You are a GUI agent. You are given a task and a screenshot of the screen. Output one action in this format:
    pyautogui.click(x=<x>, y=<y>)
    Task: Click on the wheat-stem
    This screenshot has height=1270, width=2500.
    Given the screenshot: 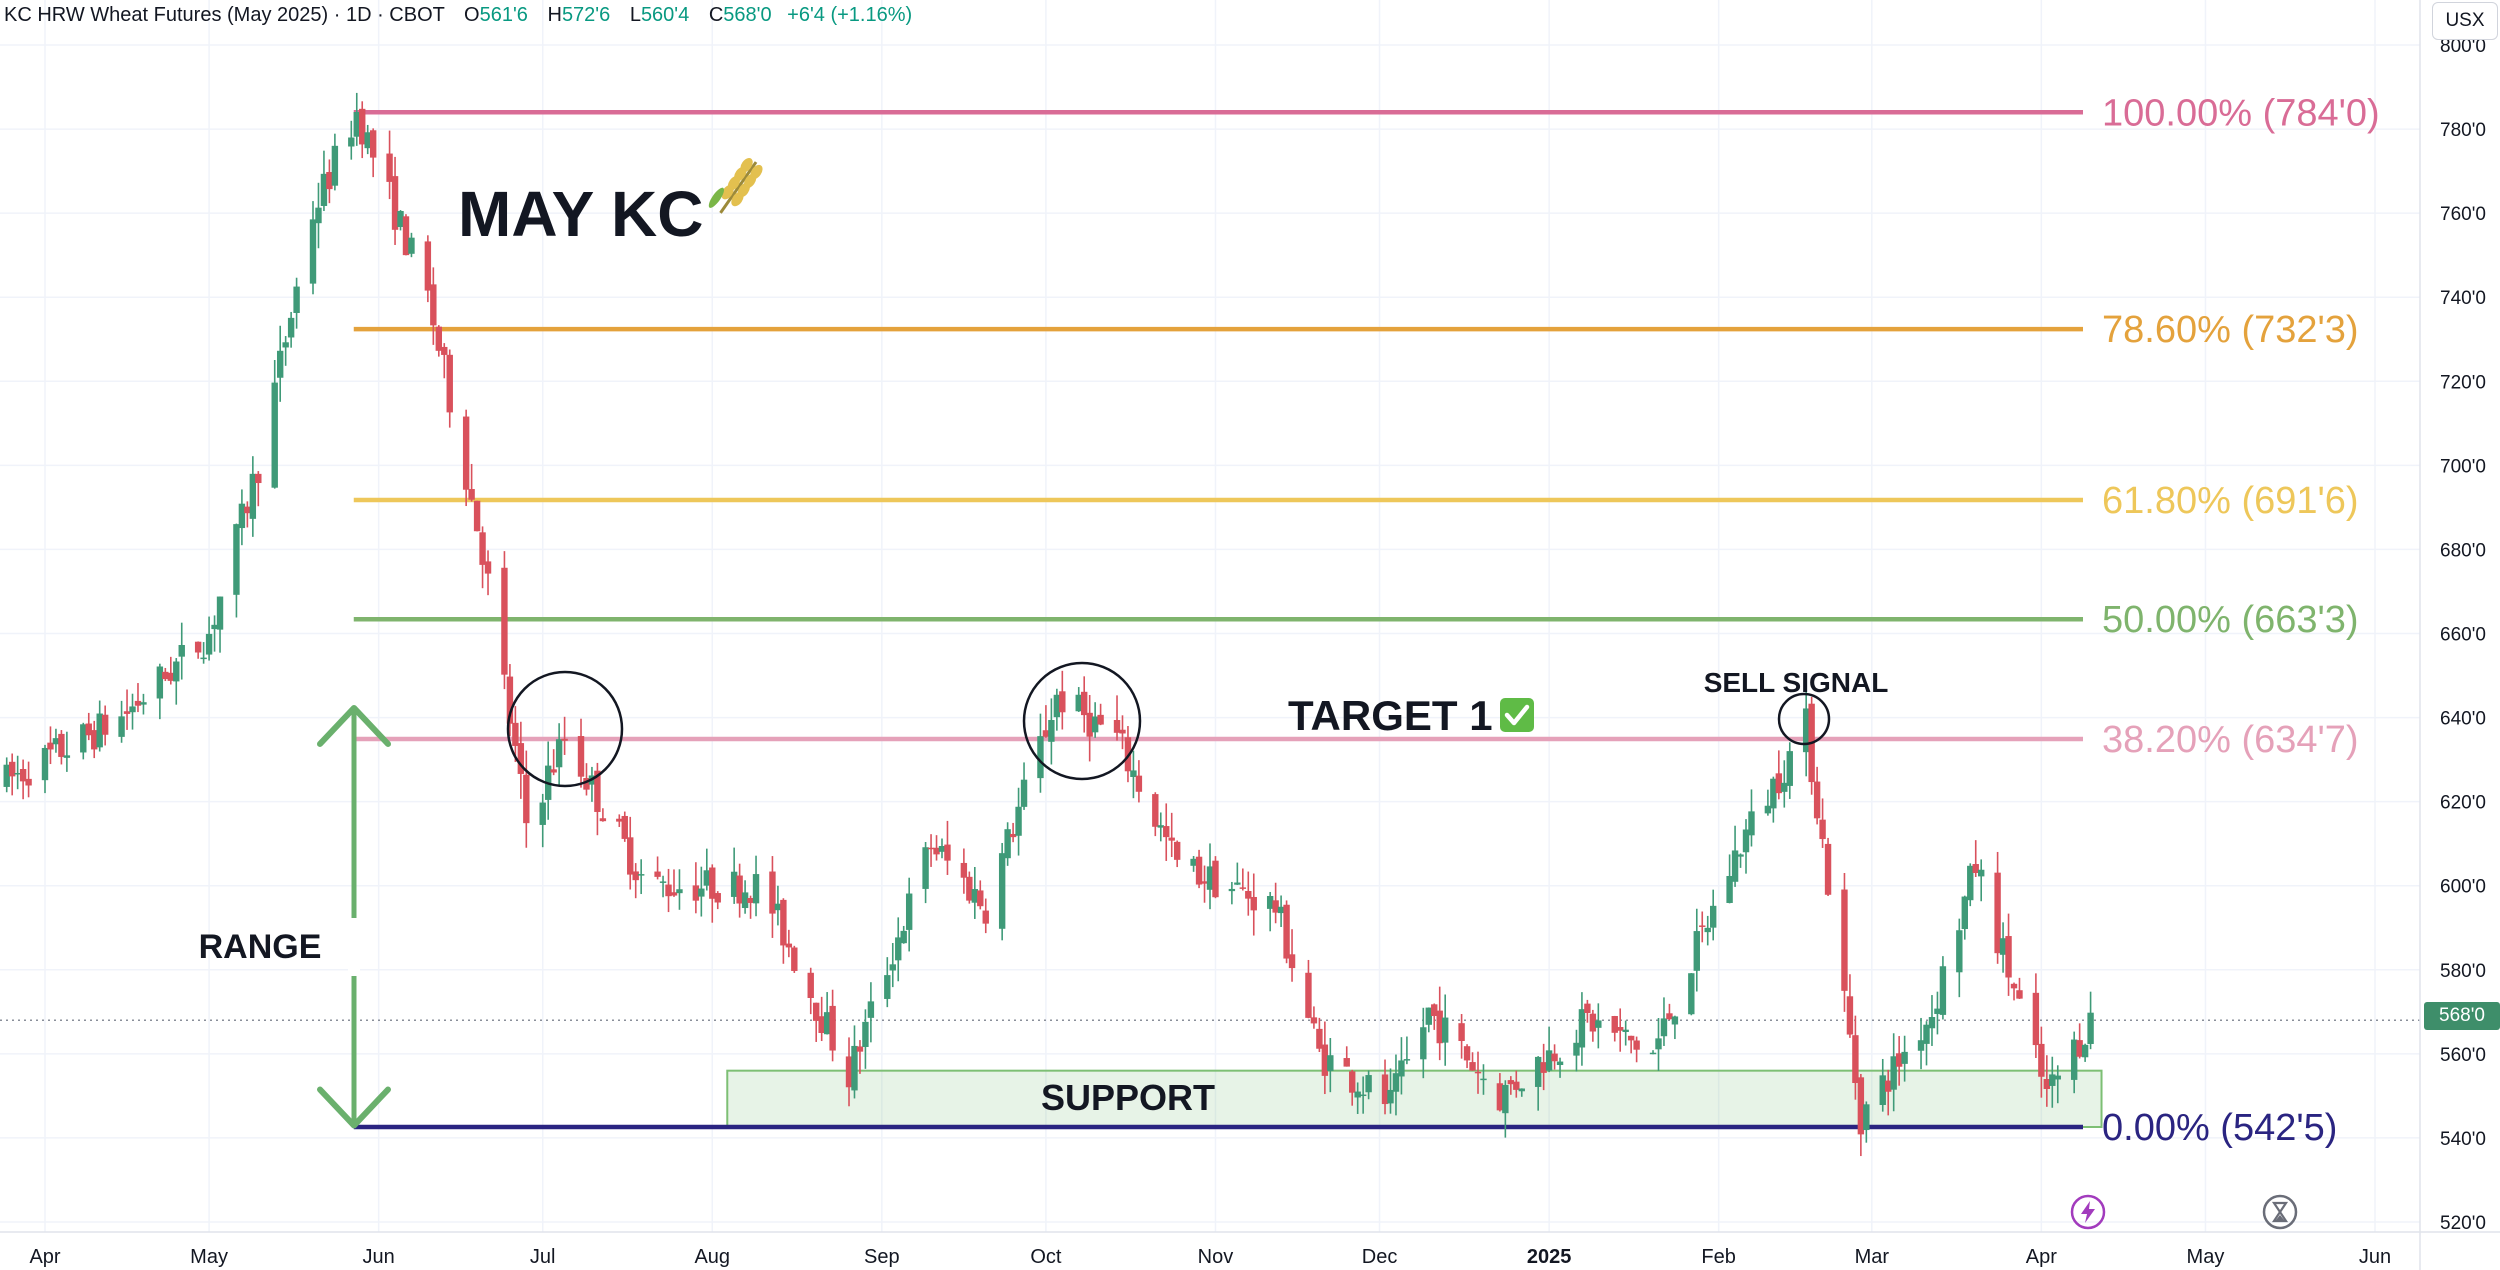 What is the action you would take?
    pyautogui.click(x=738, y=187)
    